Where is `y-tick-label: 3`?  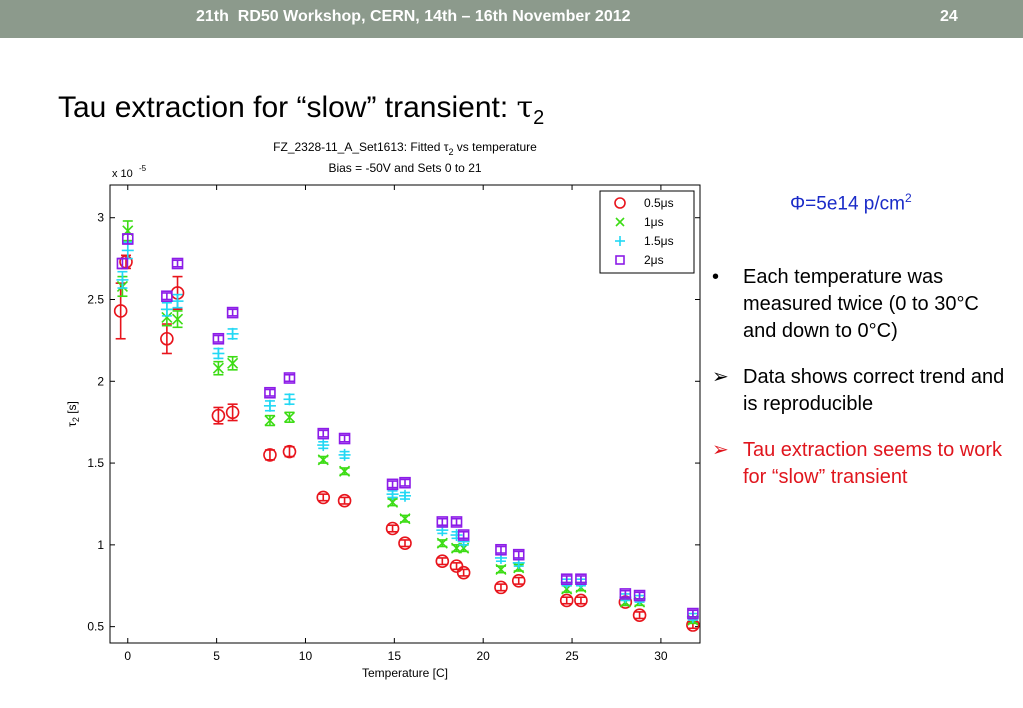
y-tick-label: 3 is located at coordinates (100, 218).